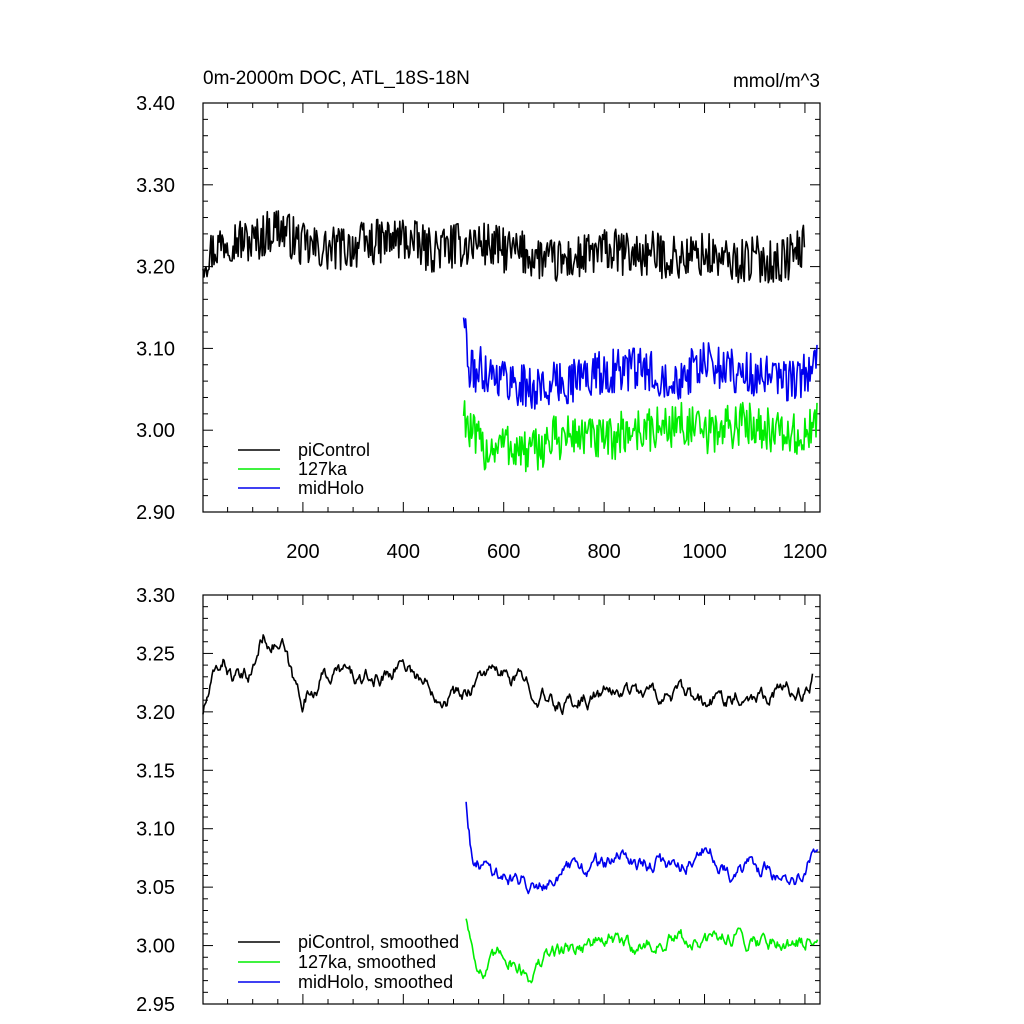  What do you see at coordinates (640, 436) in the screenshot?
I see `series-line-127ka` at bounding box center [640, 436].